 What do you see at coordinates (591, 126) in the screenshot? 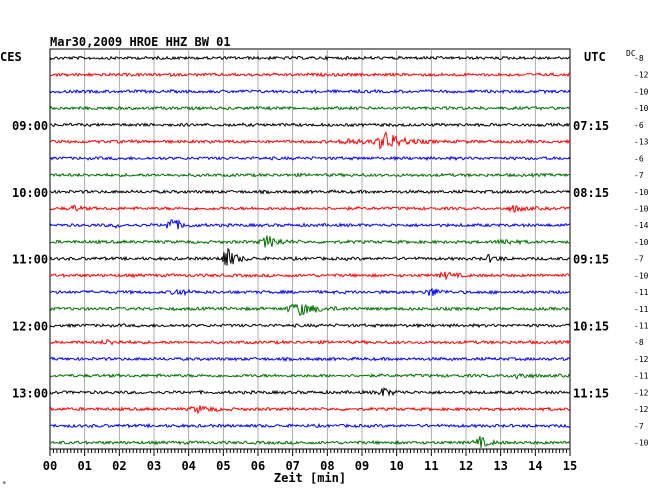
I see `right-hour-label: 07:15` at bounding box center [591, 126].